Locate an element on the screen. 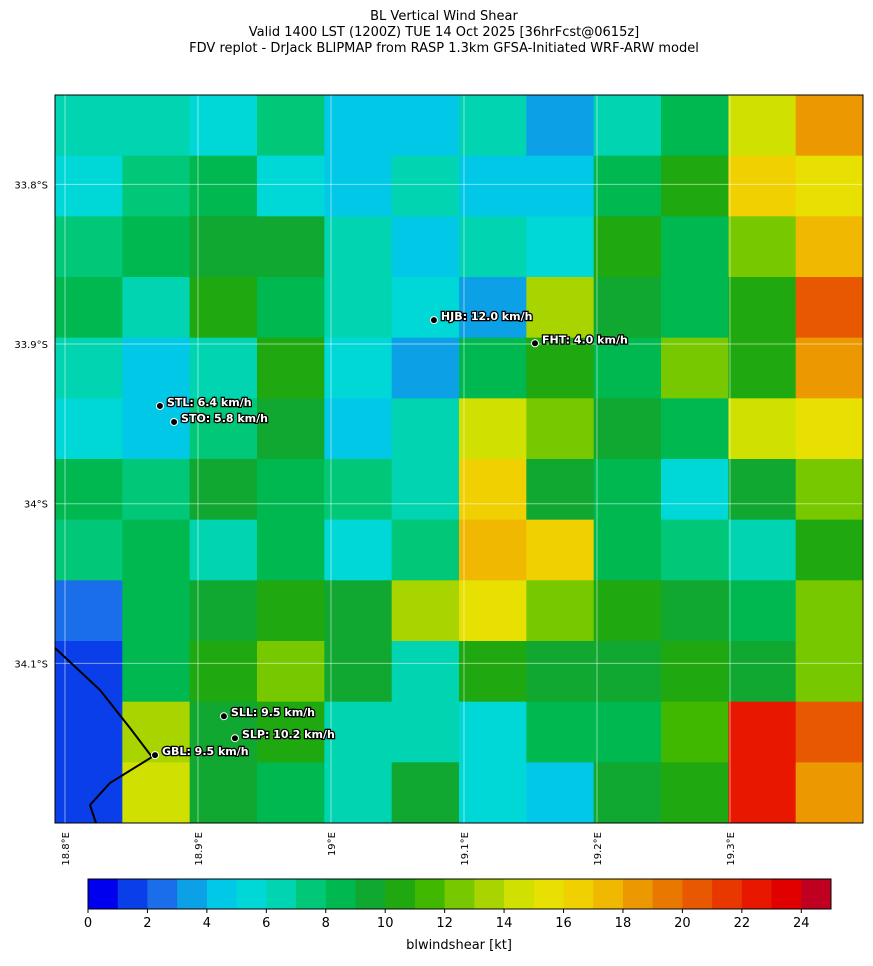 Image resolution: width=873 pixels, height=966 pixels. lat-tick-label: 34°S is located at coordinates (36, 505).